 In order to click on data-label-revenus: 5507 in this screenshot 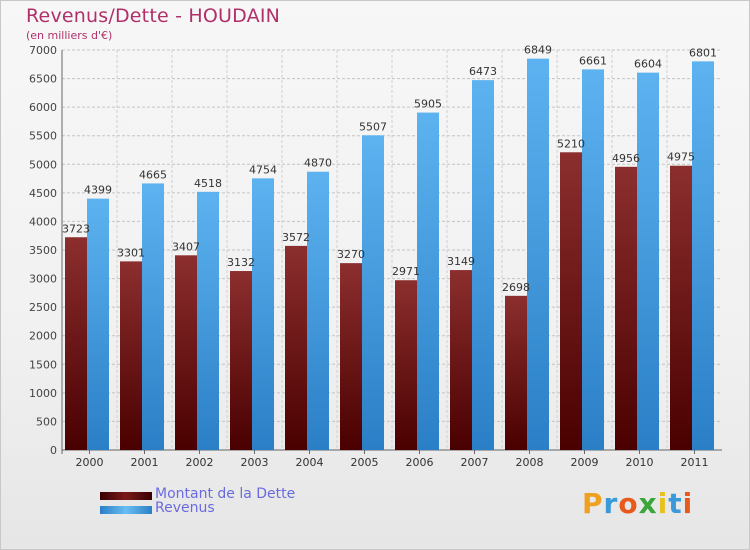, I will do `click(373, 126)`.